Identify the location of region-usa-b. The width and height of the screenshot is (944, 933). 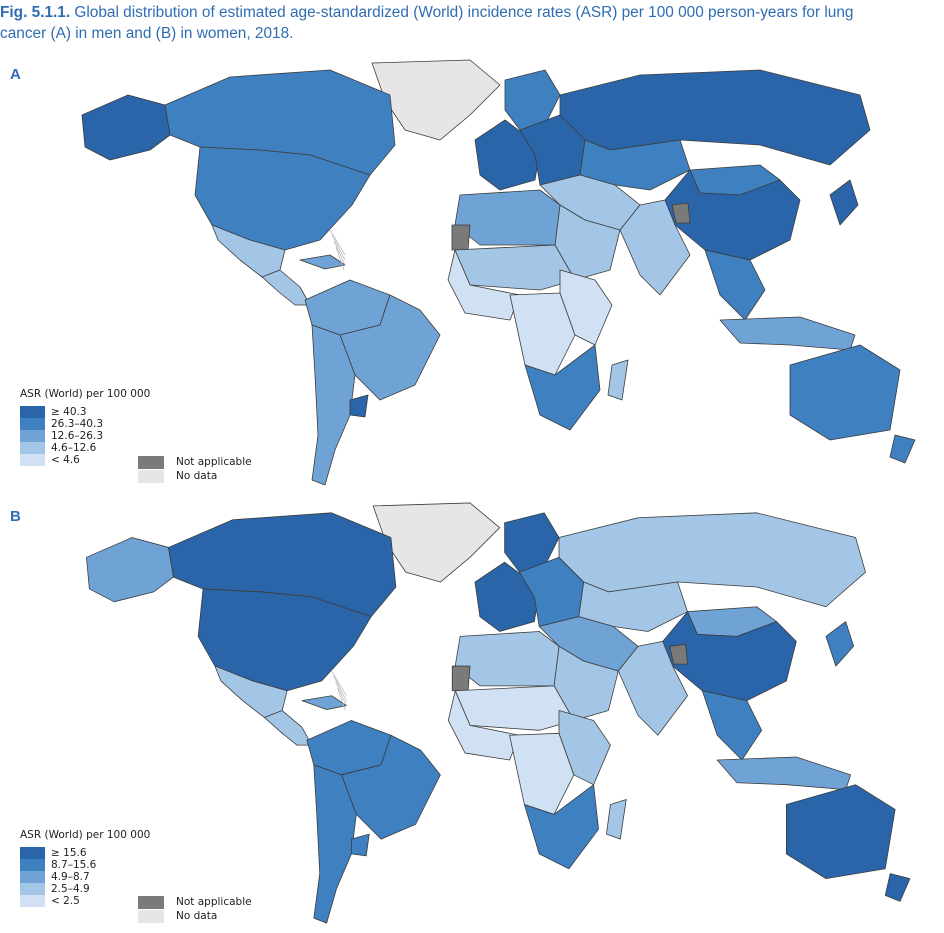
(284, 640).